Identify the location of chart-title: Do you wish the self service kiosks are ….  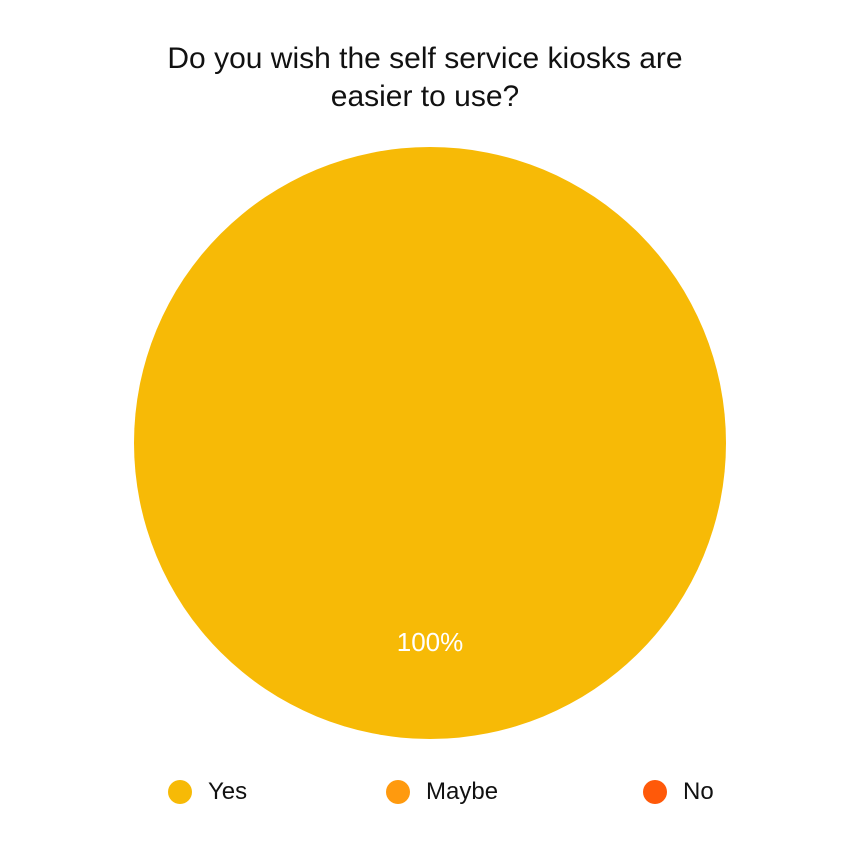
(425, 78).